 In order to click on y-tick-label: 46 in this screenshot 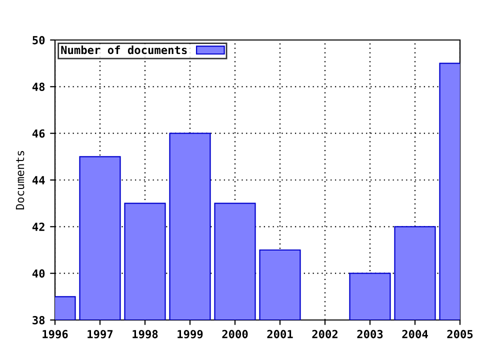, I will do `click(38, 133)`.